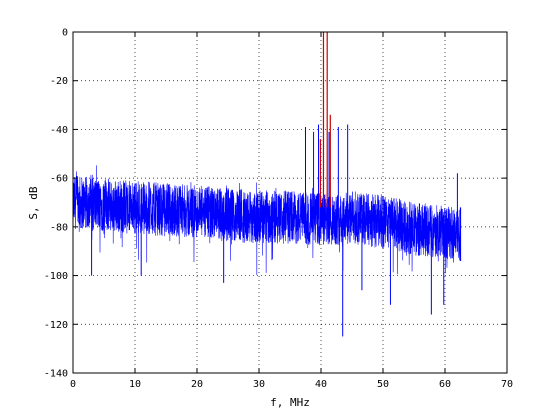  I want to click on y-tick-label: -80, so click(59, 227).